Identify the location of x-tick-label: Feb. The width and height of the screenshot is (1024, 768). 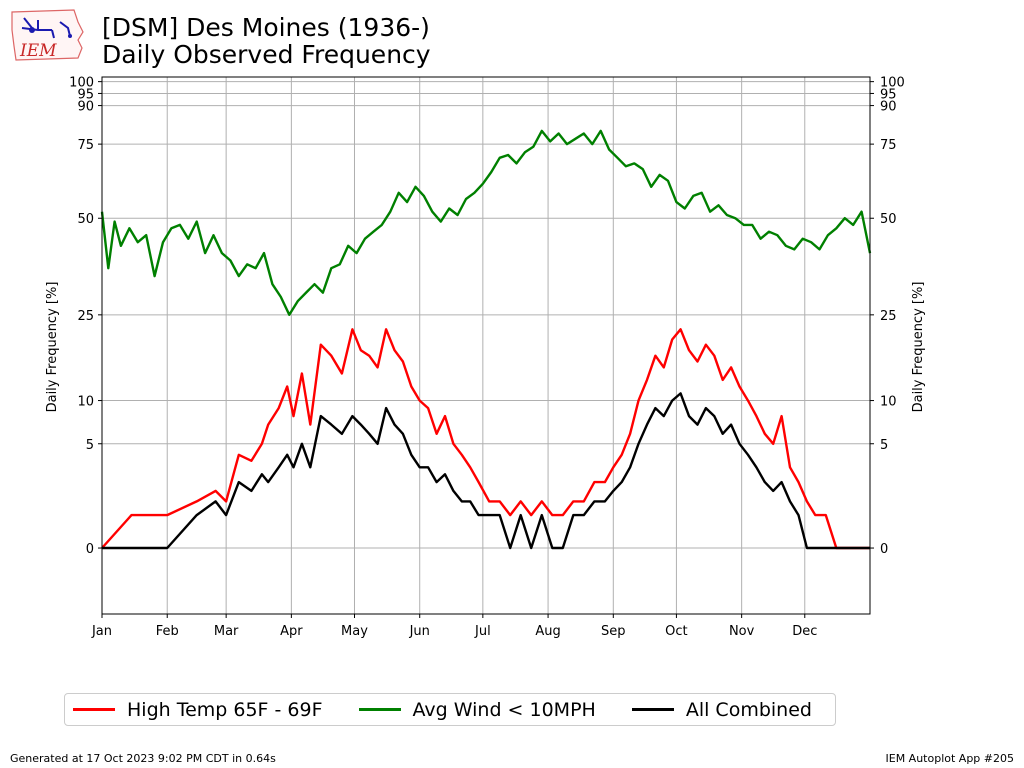
(167, 631).